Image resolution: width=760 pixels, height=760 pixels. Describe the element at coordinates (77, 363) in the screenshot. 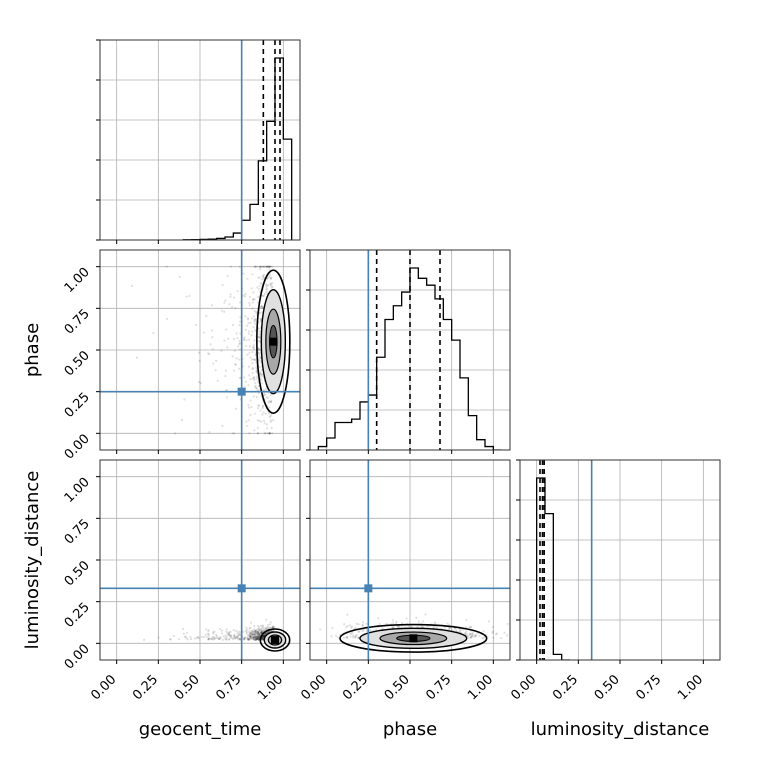

I see `y-tick-label: 0.50` at that location.